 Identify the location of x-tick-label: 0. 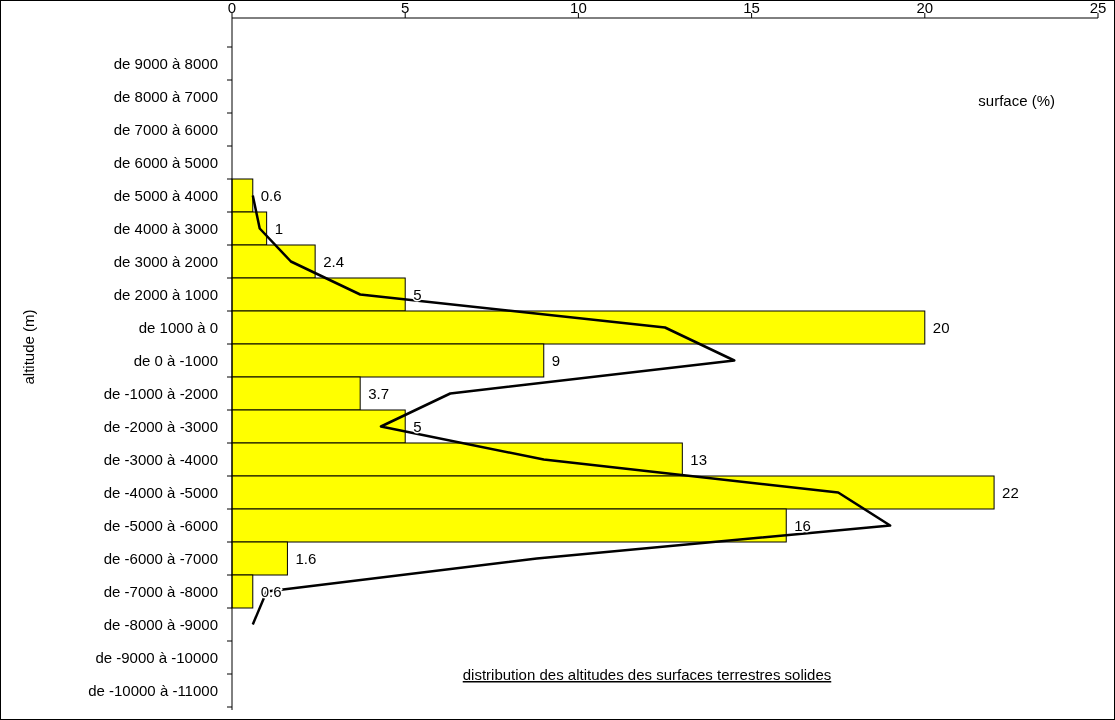
(232, 8).